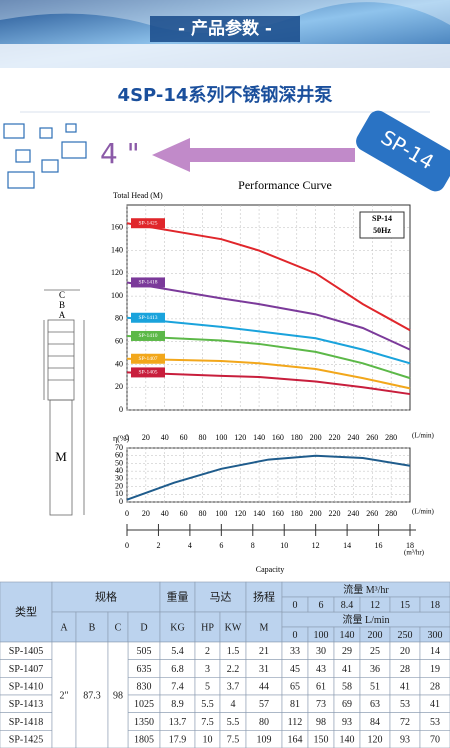  I want to click on x-tick-label: 240, so click(353, 513).